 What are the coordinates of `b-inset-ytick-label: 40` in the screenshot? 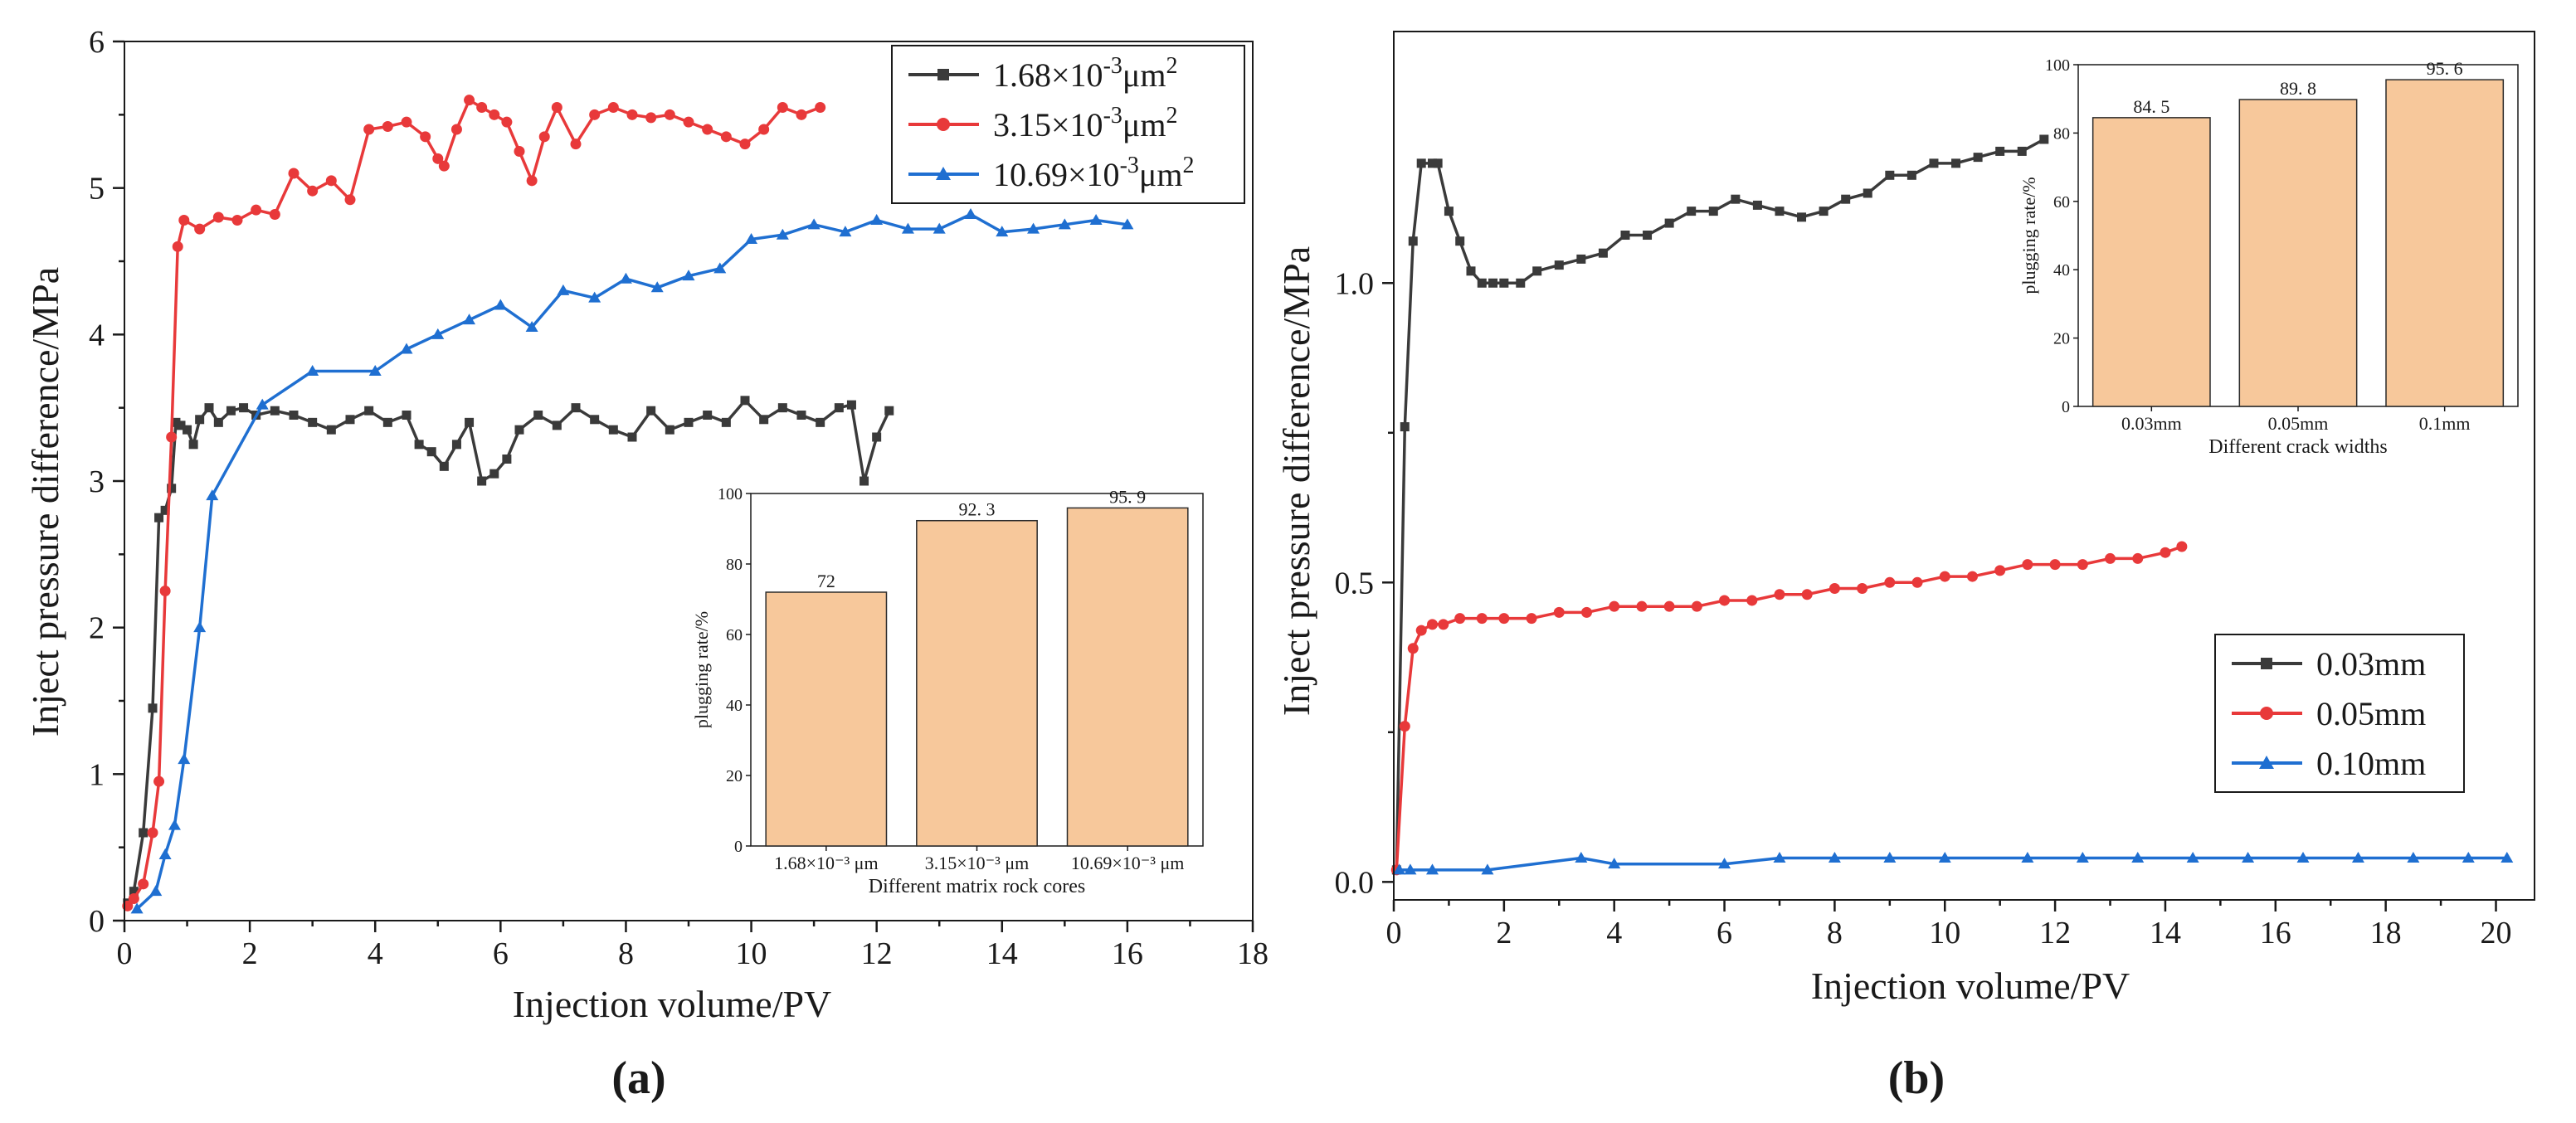 It's located at (2061, 270).